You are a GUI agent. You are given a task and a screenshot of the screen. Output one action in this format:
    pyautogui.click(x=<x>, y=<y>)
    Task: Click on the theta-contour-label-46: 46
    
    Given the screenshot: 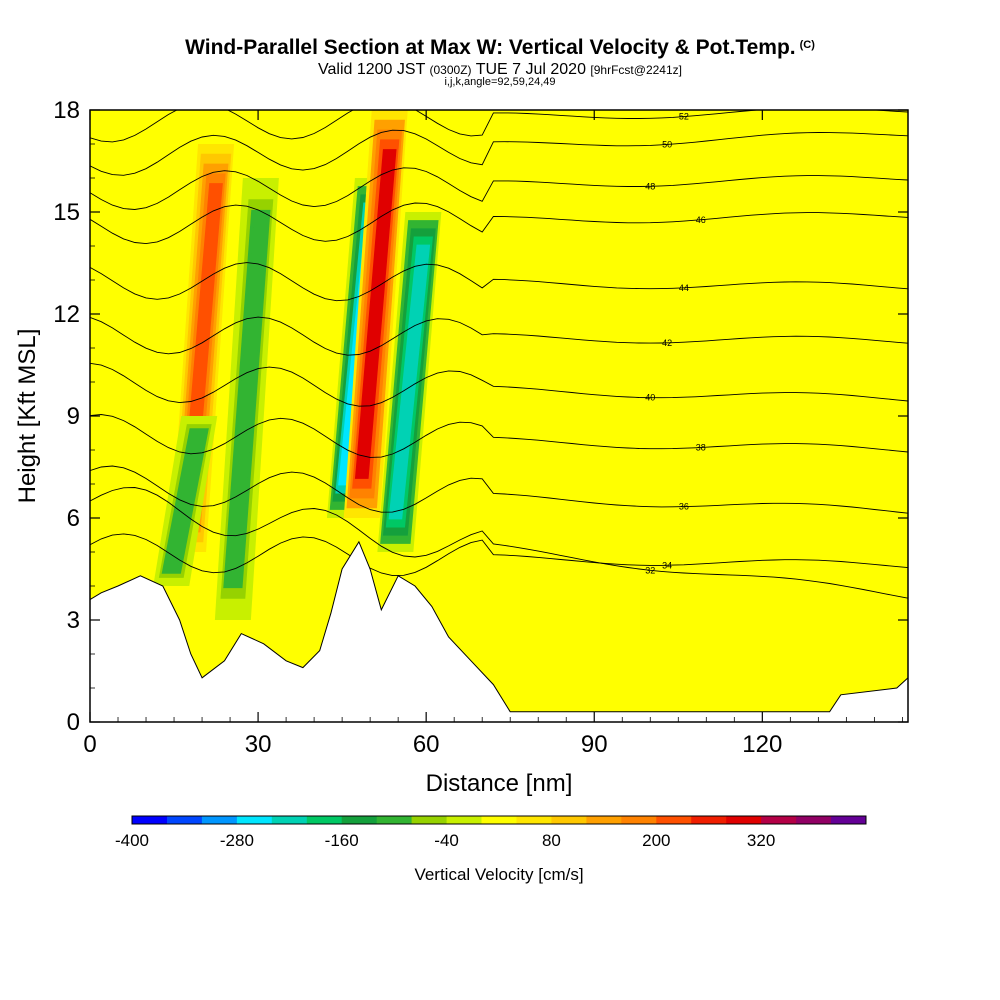 What is the action you would take?
    pyautogui.click(x=701, y=220)
    